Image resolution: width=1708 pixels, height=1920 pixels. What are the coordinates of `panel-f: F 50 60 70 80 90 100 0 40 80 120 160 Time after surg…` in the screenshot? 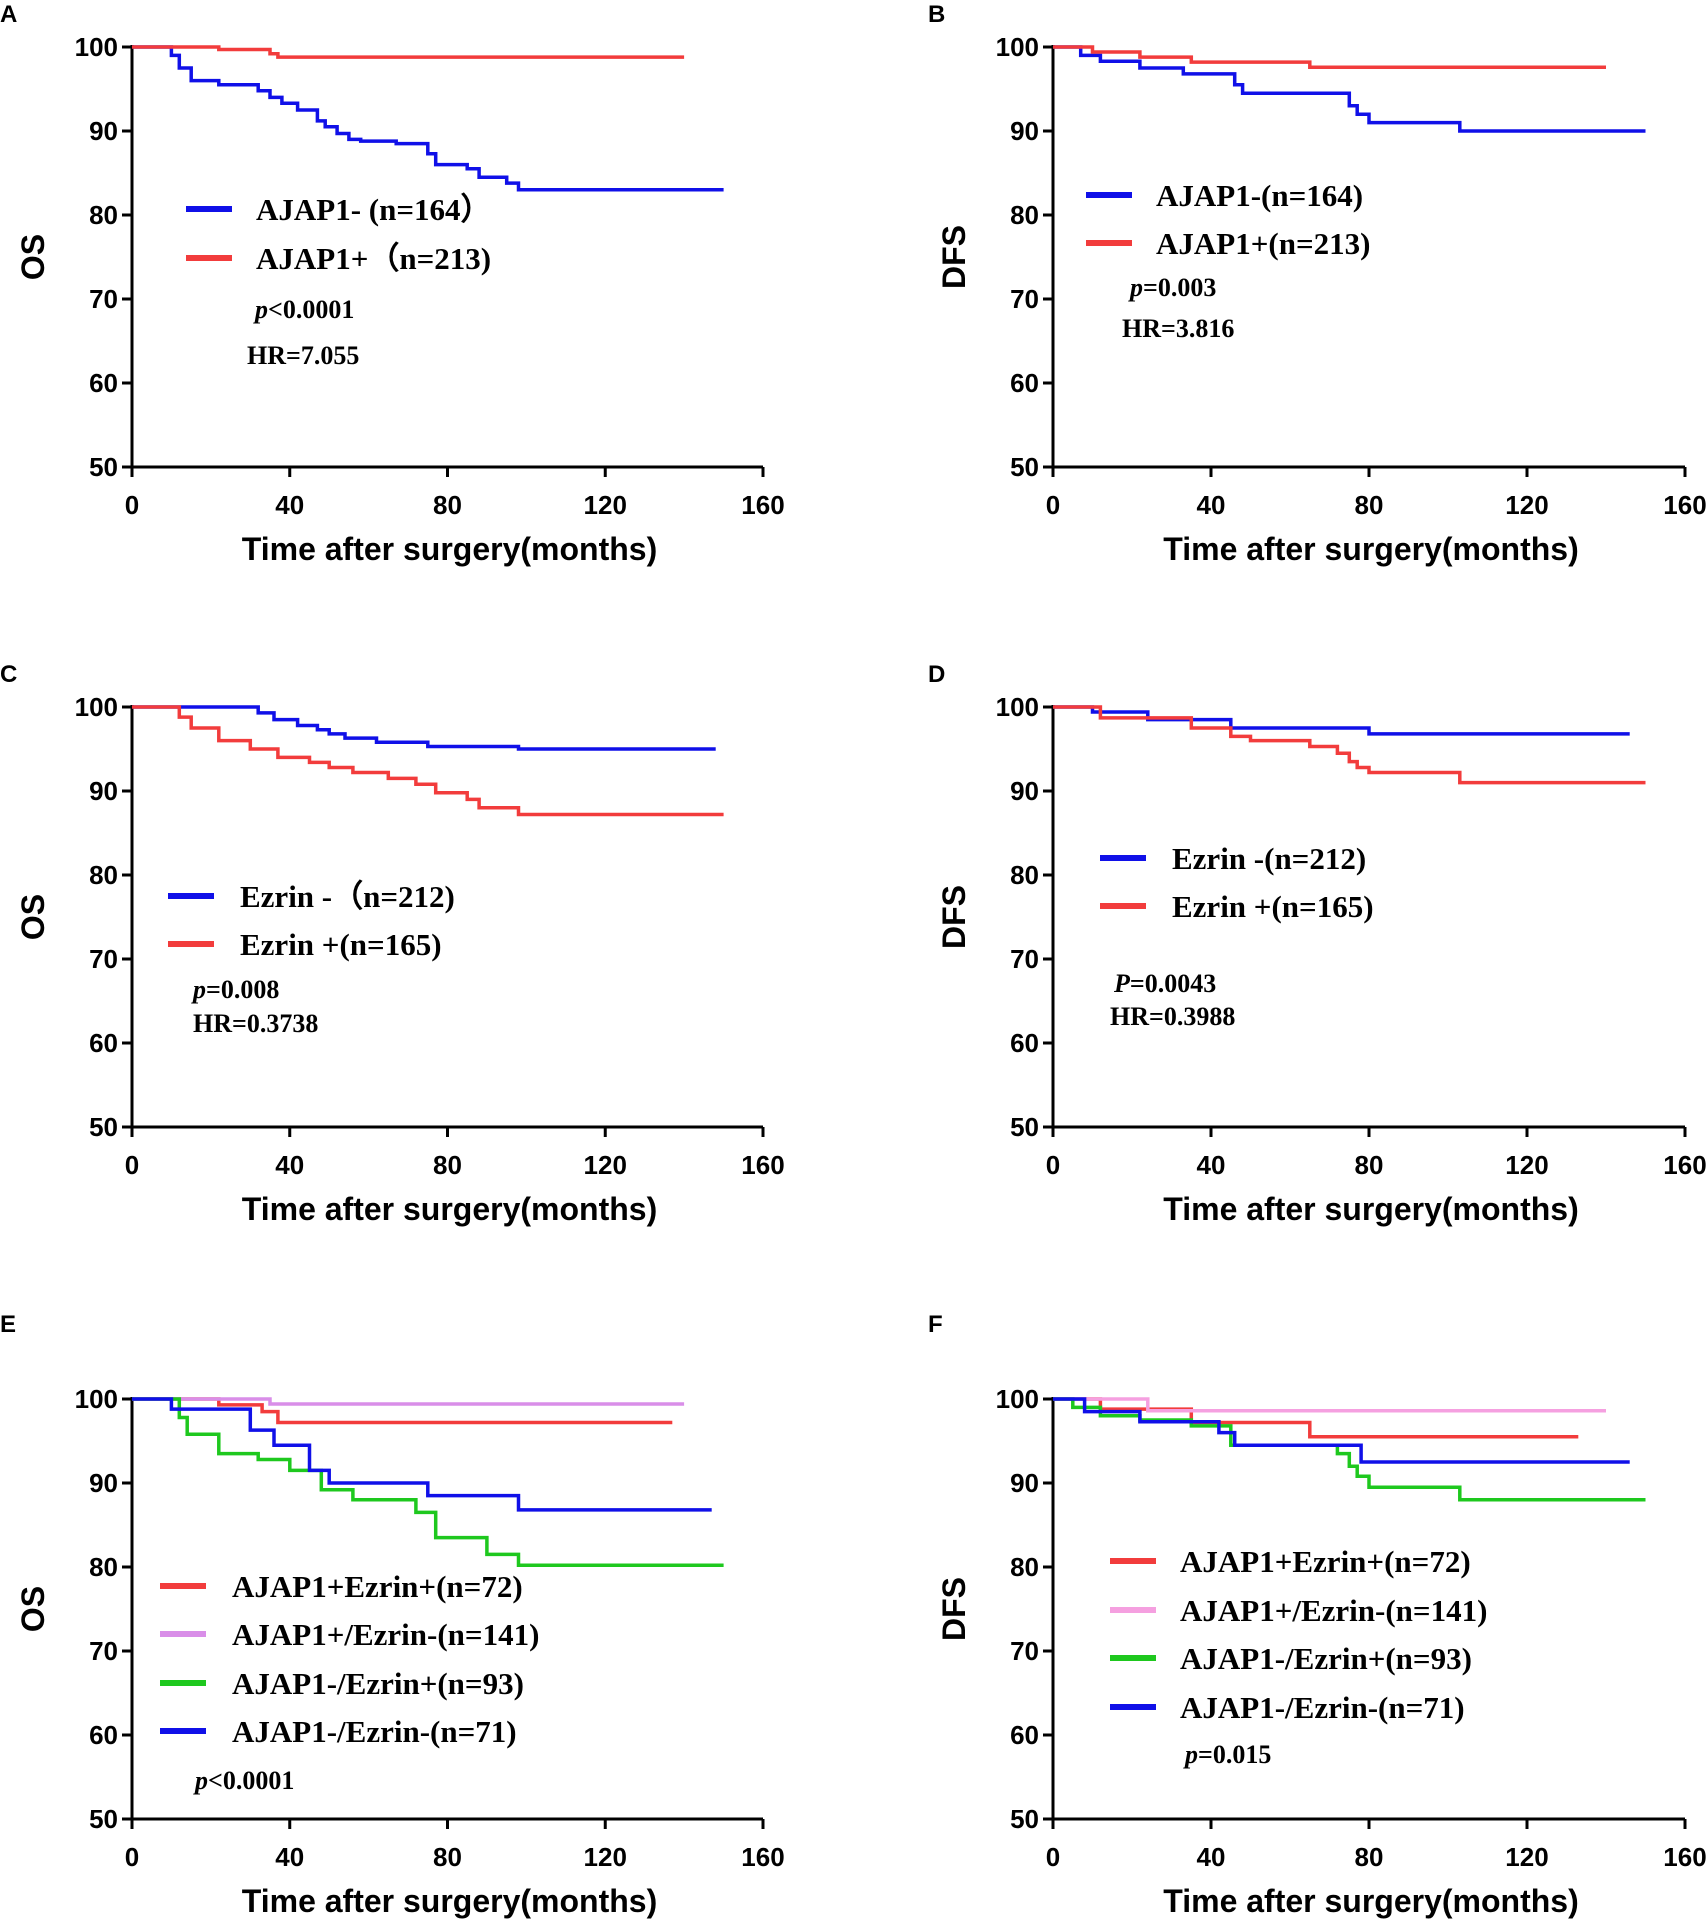 It's located at (1317, 1615).